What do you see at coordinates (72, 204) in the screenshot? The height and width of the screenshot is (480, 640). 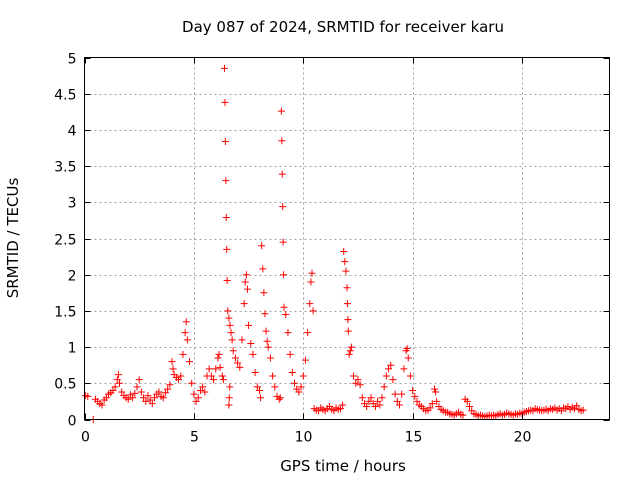 I see `y-tick-label: 3` at bounding box center [72, 204].